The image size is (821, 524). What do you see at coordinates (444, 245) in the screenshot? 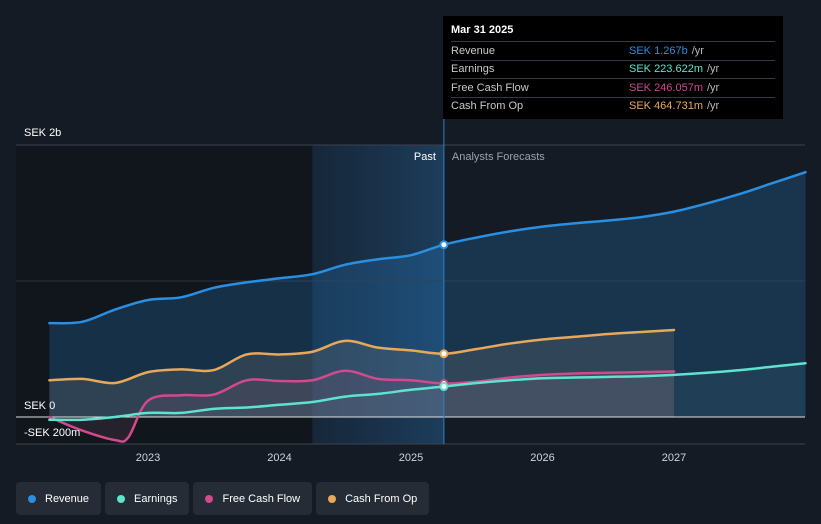
I see `marker-revenue` at bounding box center [444, 245].